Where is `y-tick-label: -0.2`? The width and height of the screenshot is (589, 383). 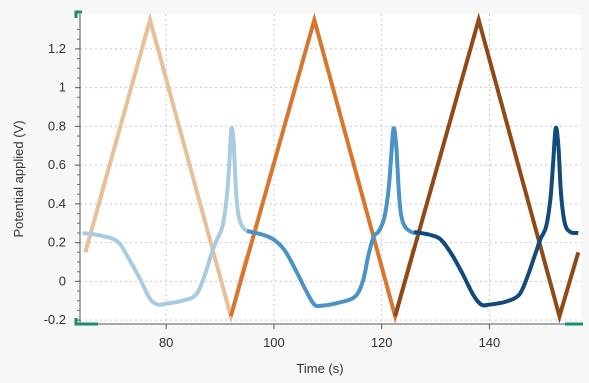 y-tick-label: -0.2 is located at coordinates (55, 319).